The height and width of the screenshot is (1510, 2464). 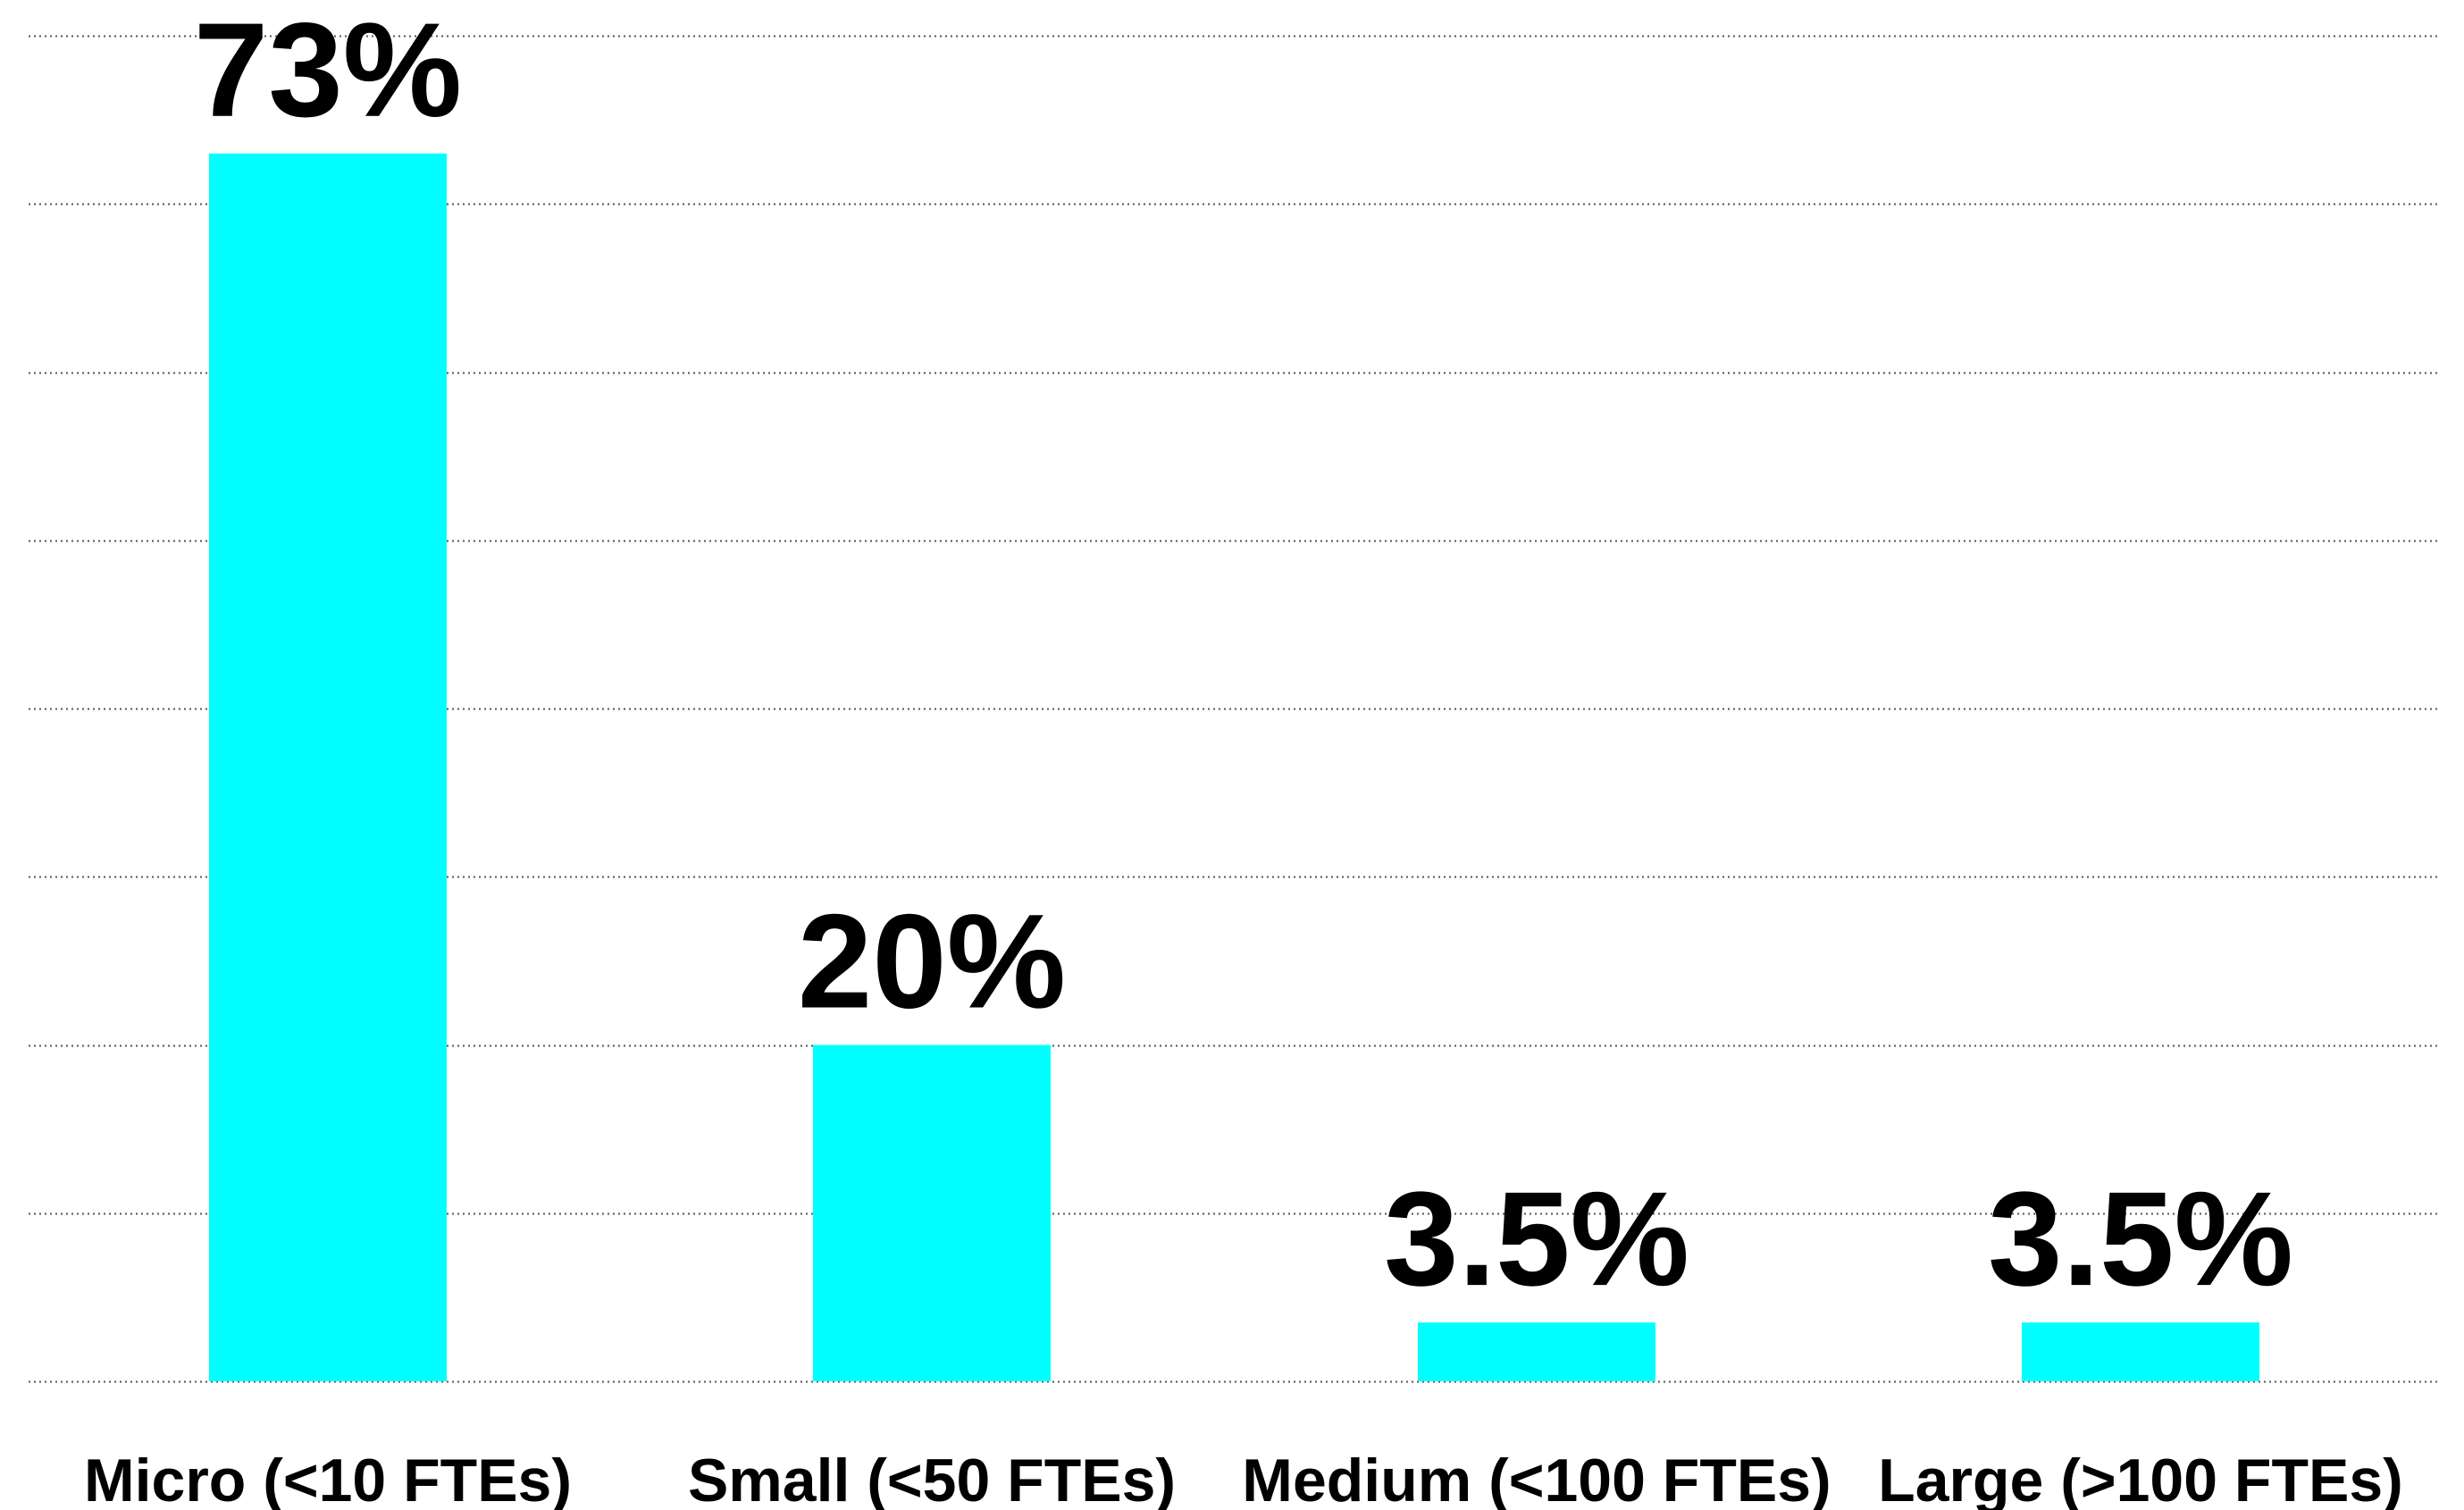 What do you see at coordinates (1537, 1478) in the screenshot?
I see `category-label: Medium (<100 FTEs)` at bounding box center [1537, 1478].